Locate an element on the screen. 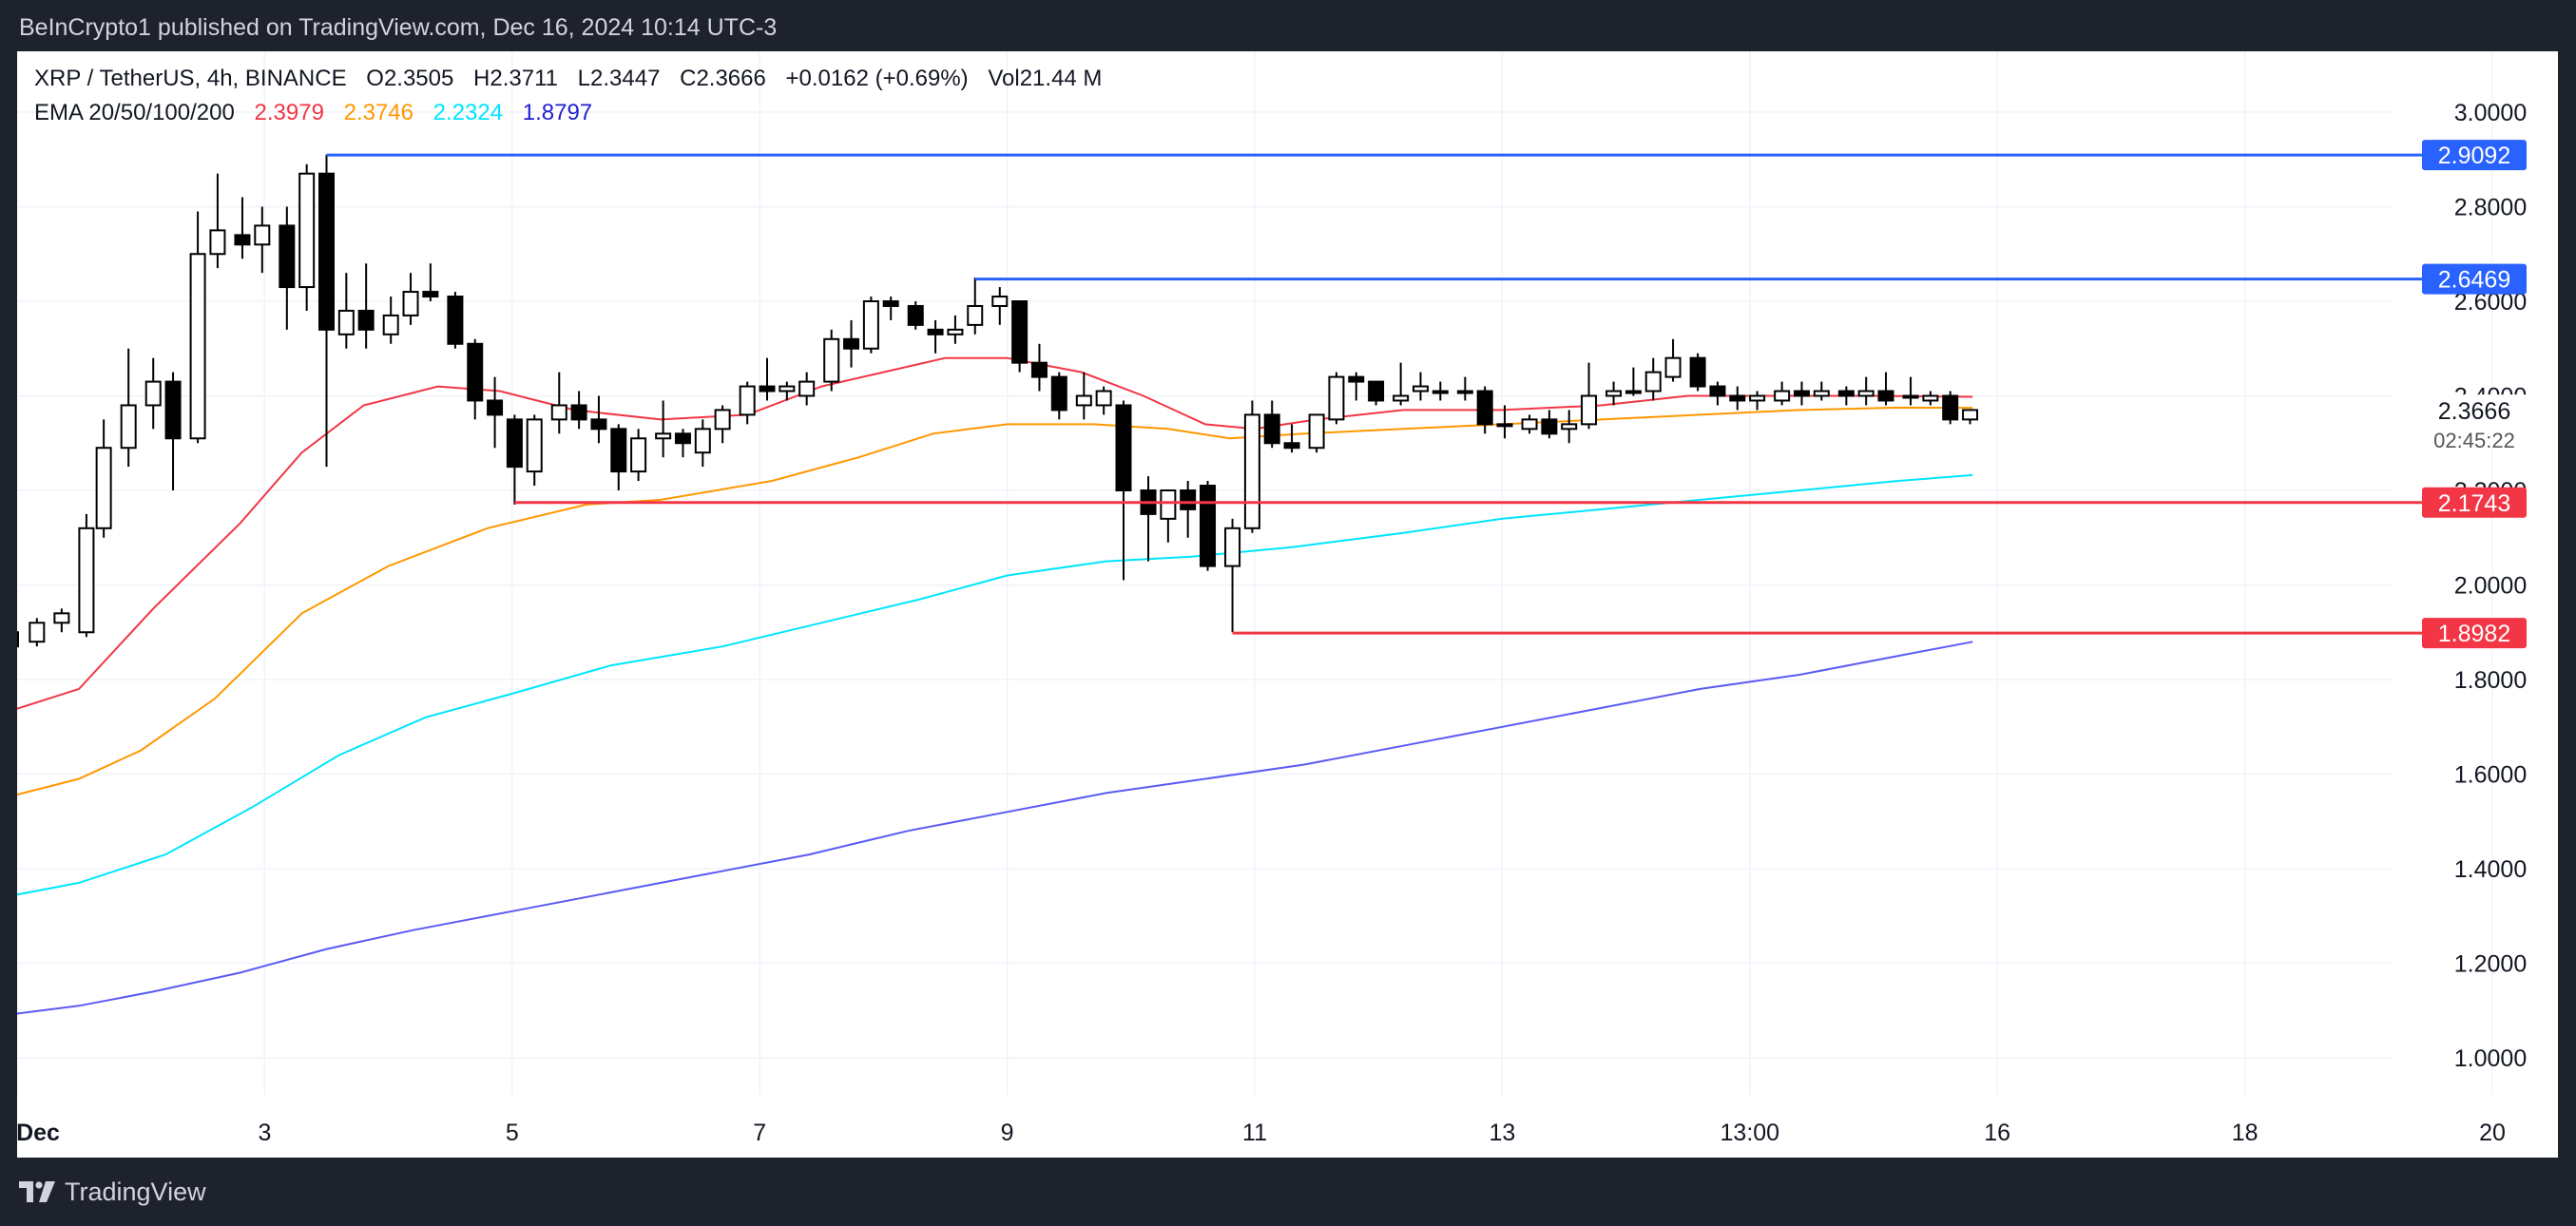  tradingview-logo: TradingView is located at coordinates (113, 1192).